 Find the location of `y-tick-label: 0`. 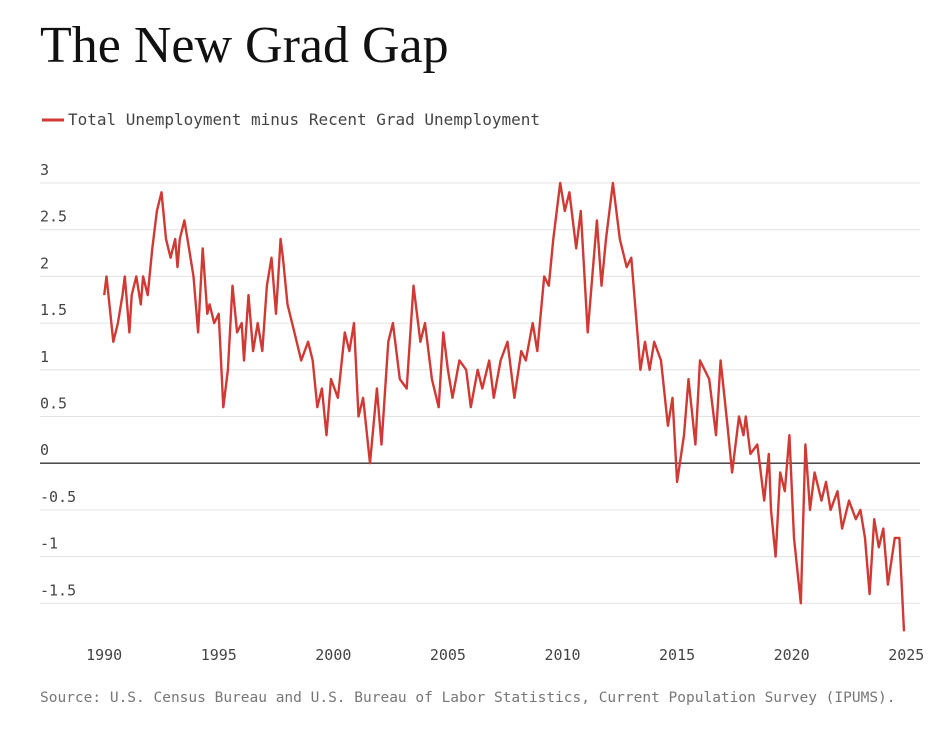

y-tick-label: 0 is located at coordinates (44, 450).